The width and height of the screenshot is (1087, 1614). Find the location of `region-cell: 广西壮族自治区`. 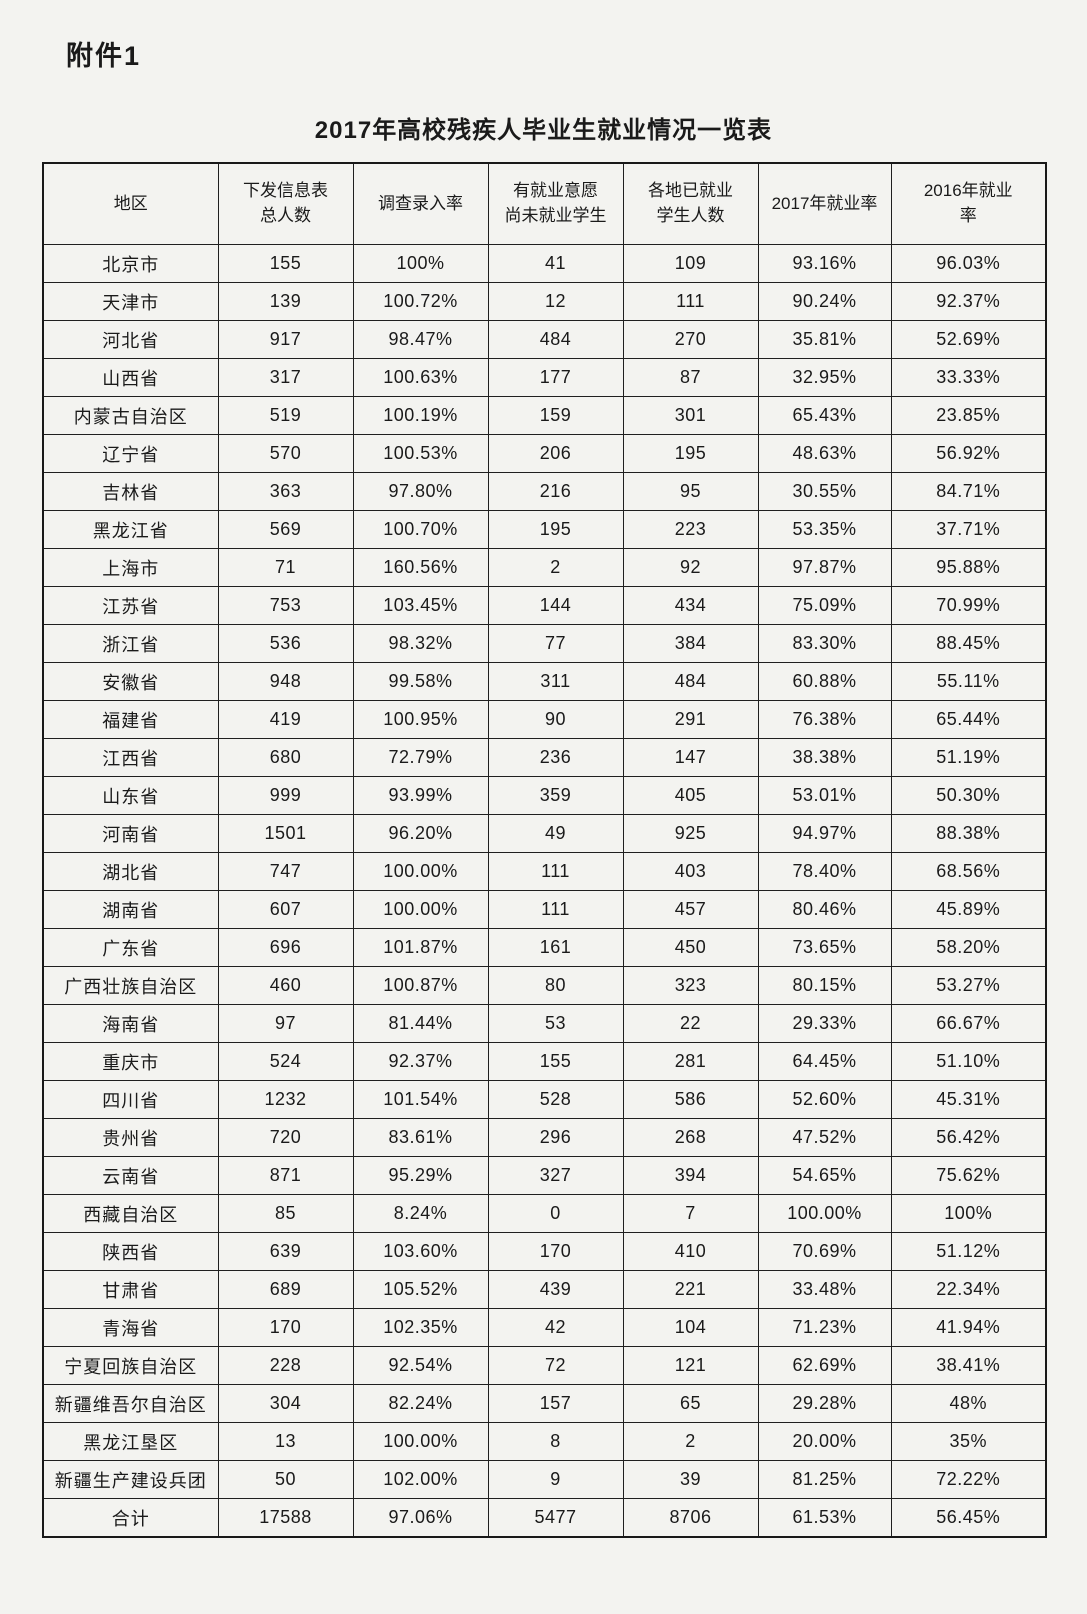

region-cell: 广西壮族自治区 is located at coordinates (130, 985).